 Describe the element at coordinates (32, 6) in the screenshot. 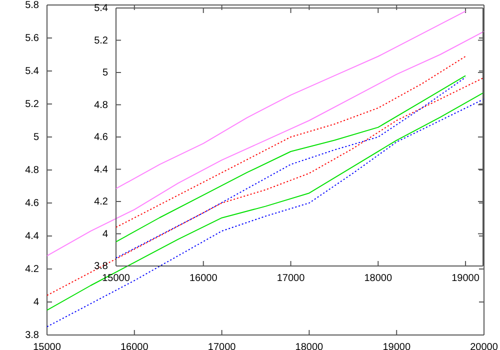

I see `y-tick-label: 5.8` at that location.